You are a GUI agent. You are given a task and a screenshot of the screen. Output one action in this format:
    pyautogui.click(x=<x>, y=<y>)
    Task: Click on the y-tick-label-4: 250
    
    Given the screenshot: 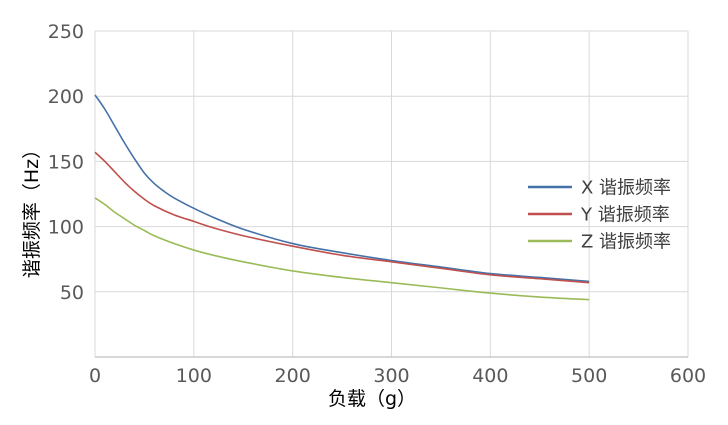 What is the action you would take?
    pyautogui.click(x=66, y=32)
    